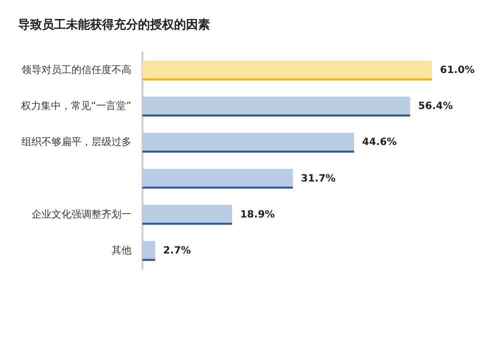 The width and height of the screenshot is (500, 362). I want to click on data-label: 31.7%, so click(318, 178).